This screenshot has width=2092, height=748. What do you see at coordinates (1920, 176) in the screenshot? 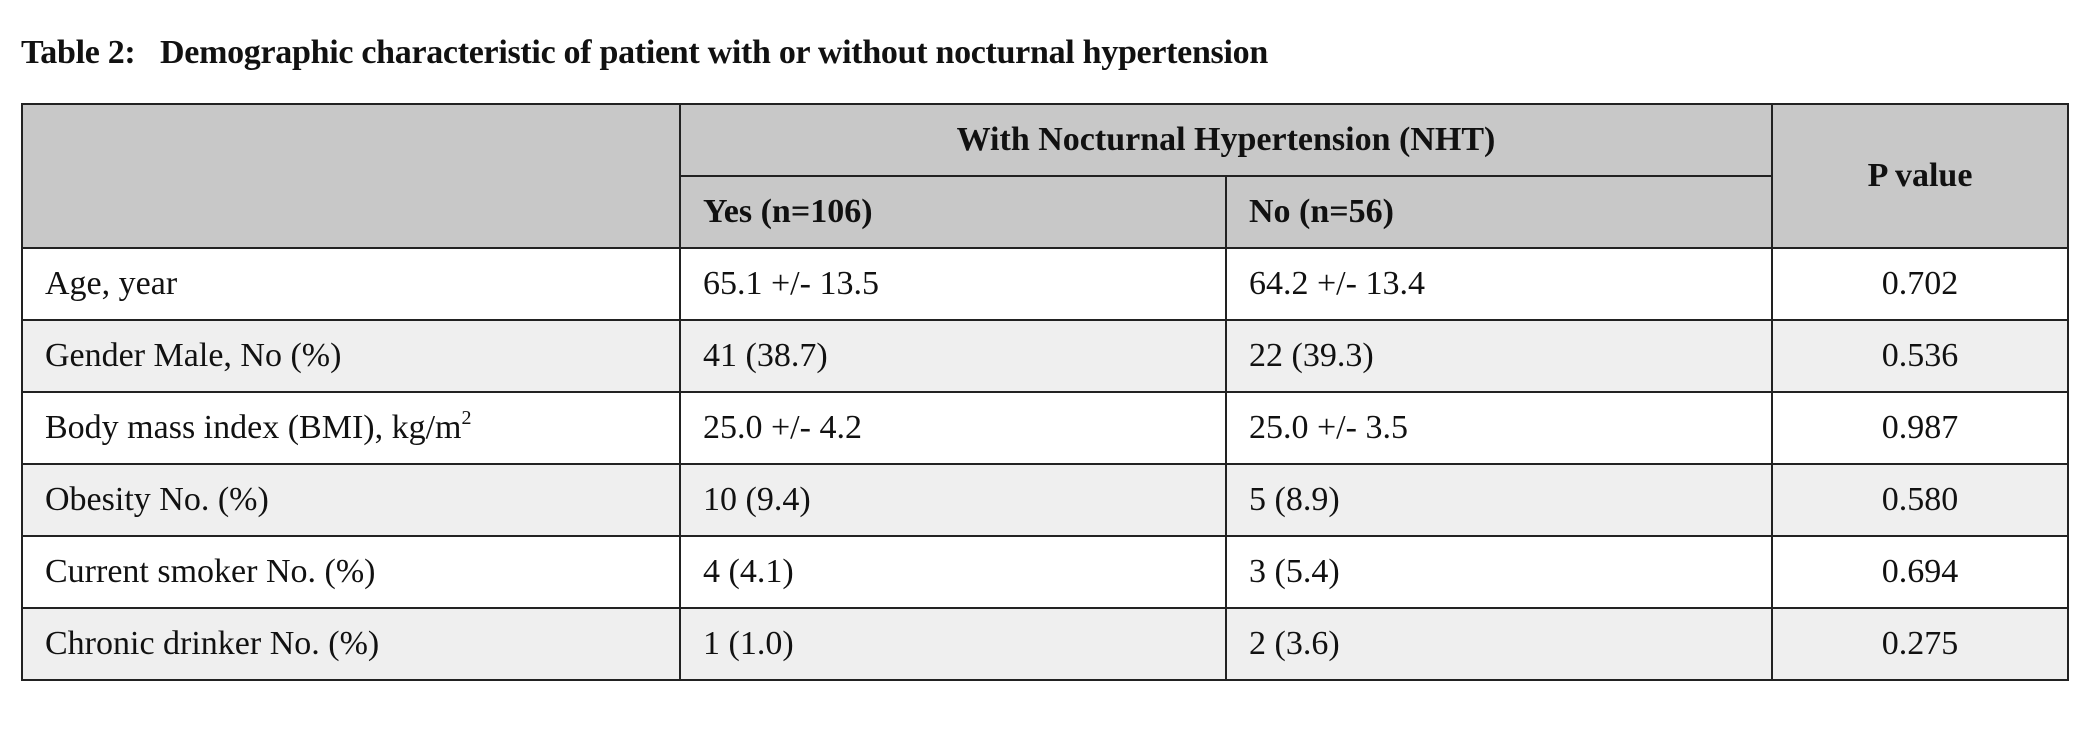
I see `p-header: P value` at bounding box center [1920, 176].